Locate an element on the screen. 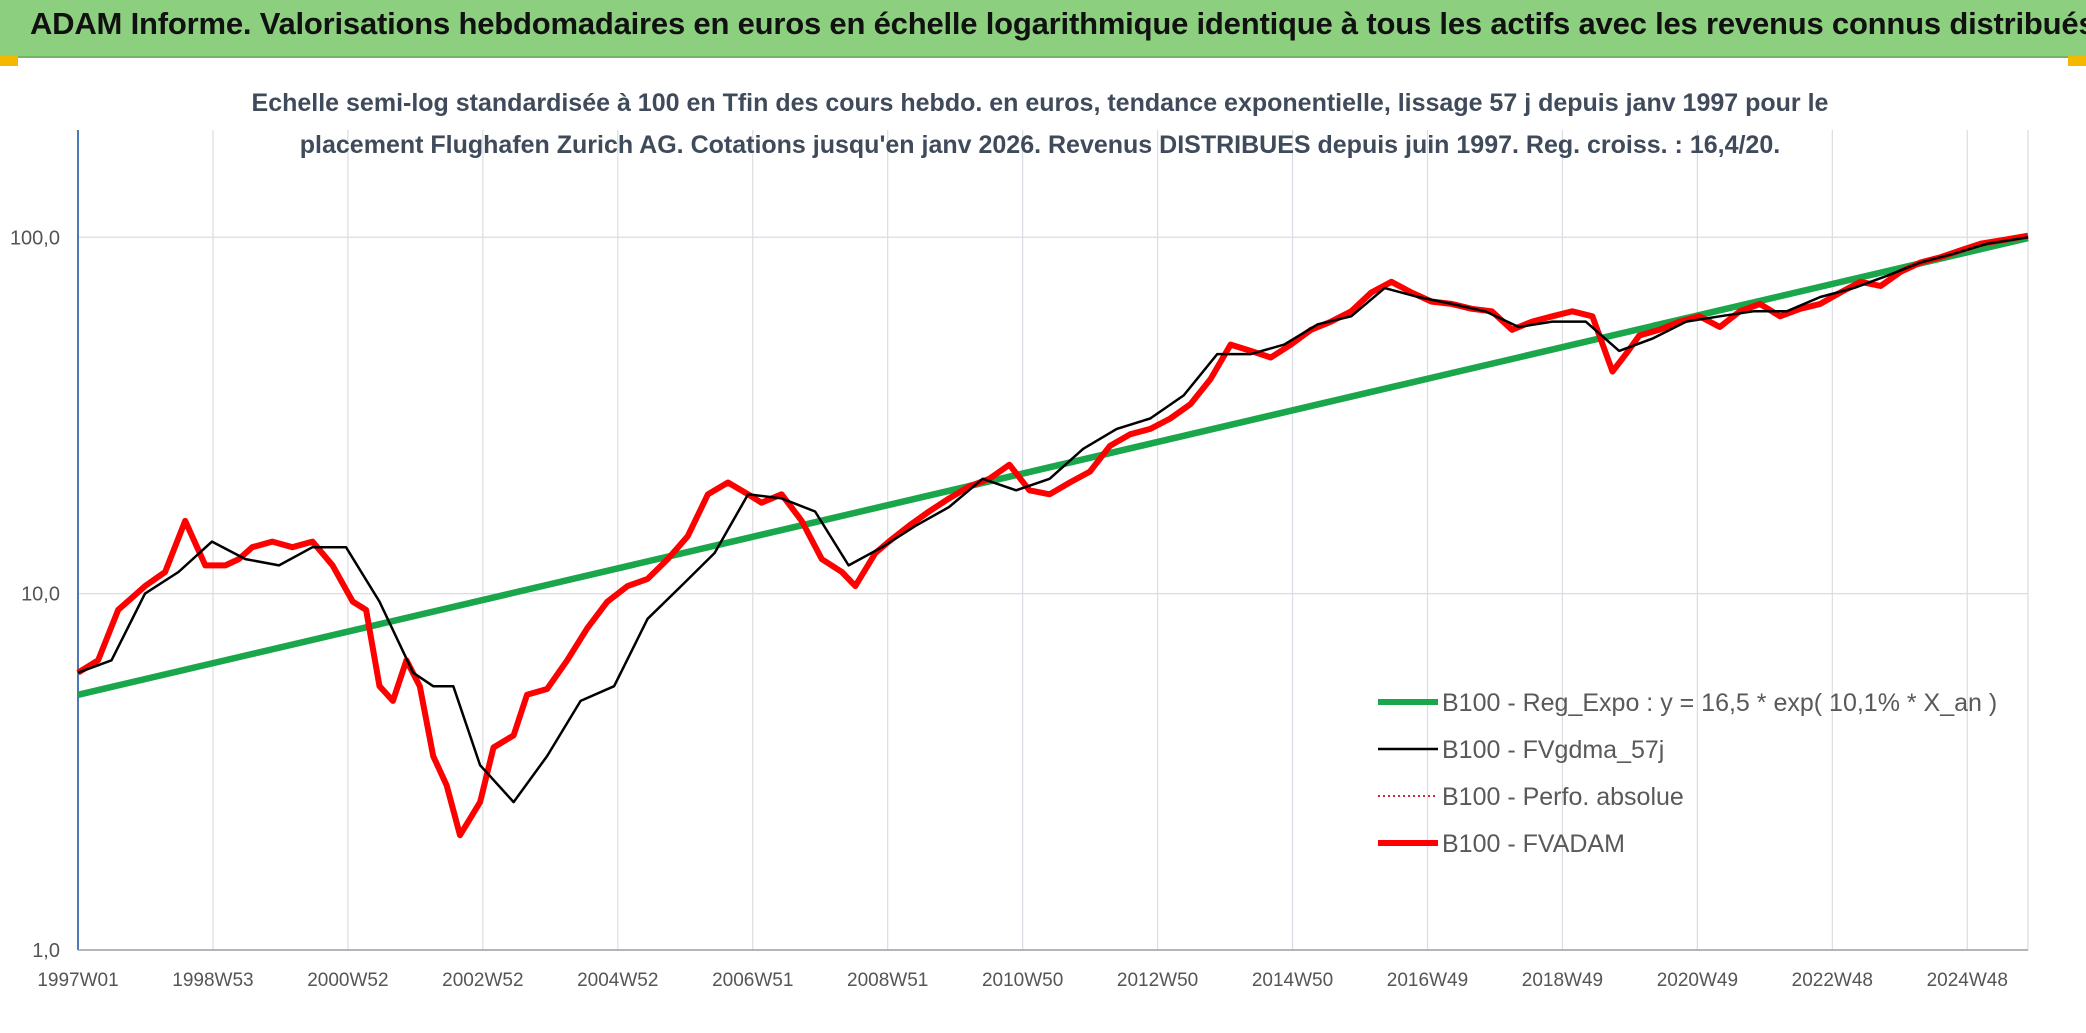  corner-marker-left is located at coordinates (9, 61).